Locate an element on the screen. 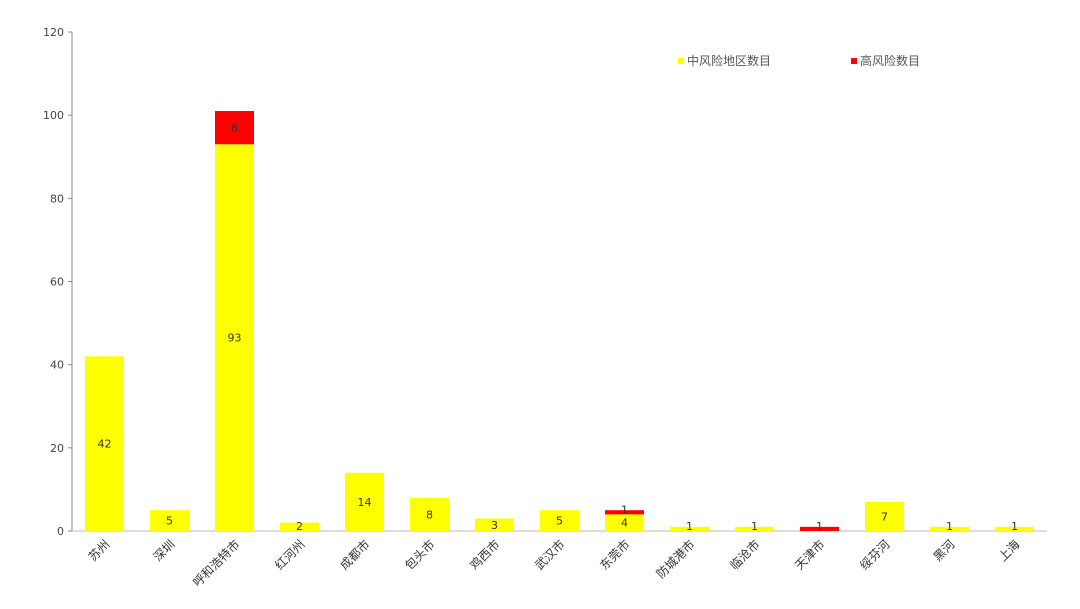 This screenshot has width=1080, height=609. y-tick-label: 80 is located at coordinates (57, 198).